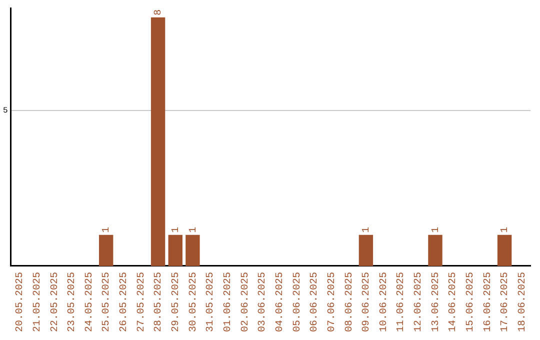  Describe the element at coordinates (488, 302) in the screenshot. I see `x-tick-label: 16.06.2025` at that location.